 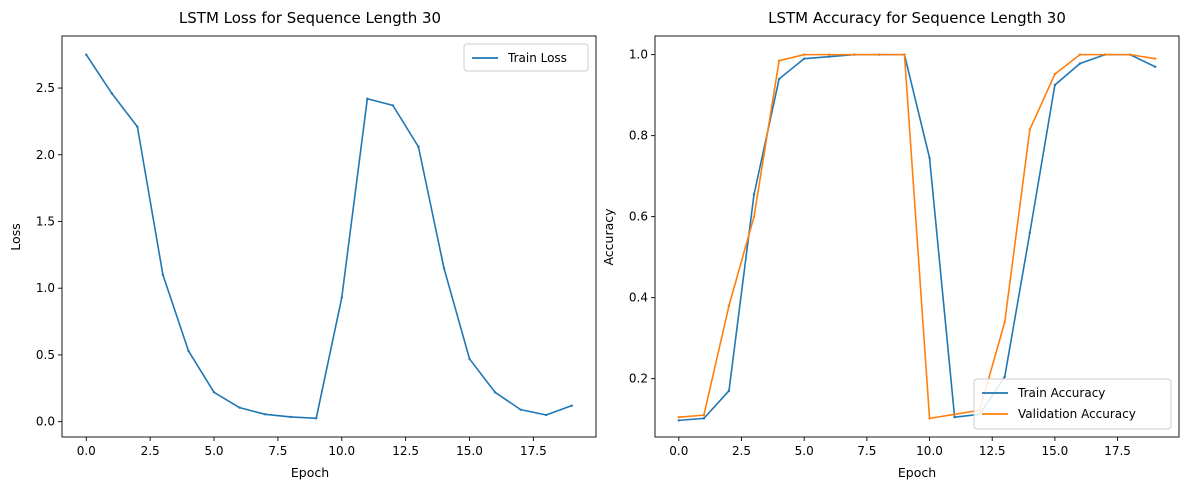 I want to click on accuracy-legend-label: Validation Accuracy, so click(x=1077, y=414).